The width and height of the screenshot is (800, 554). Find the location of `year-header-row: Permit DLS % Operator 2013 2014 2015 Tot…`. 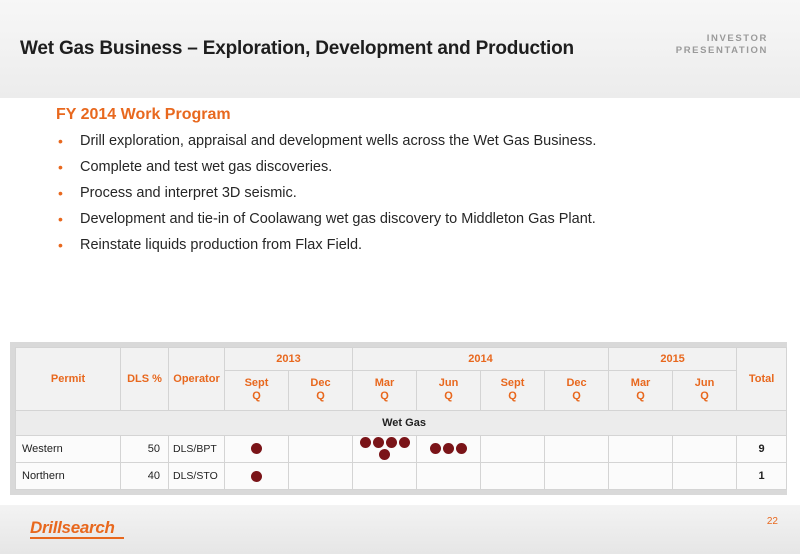

year-header-row: Permit DLS % Operator 2013 2014 2015 Tot… is located at coordinates (401, 379).